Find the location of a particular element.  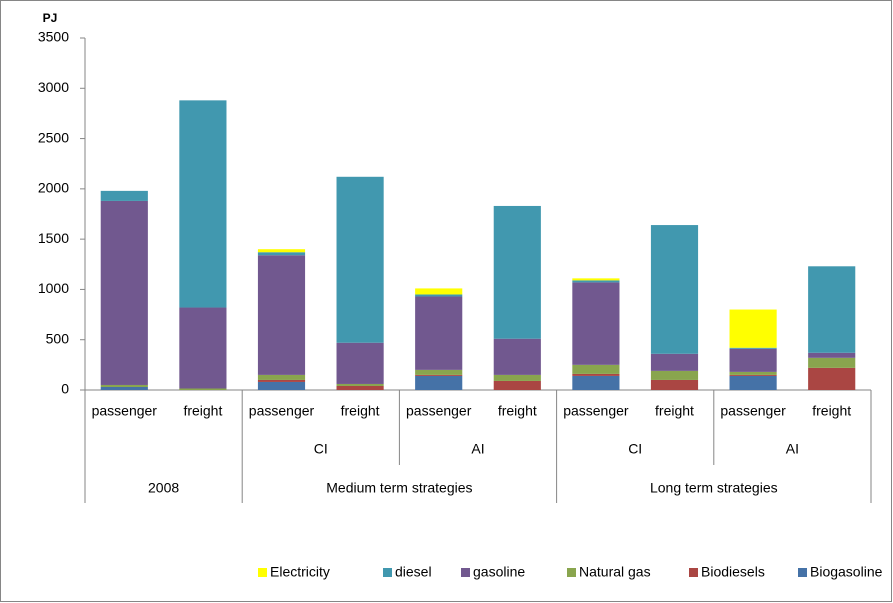

legend-label: Biodiesels is located at coordinates (733, 572).